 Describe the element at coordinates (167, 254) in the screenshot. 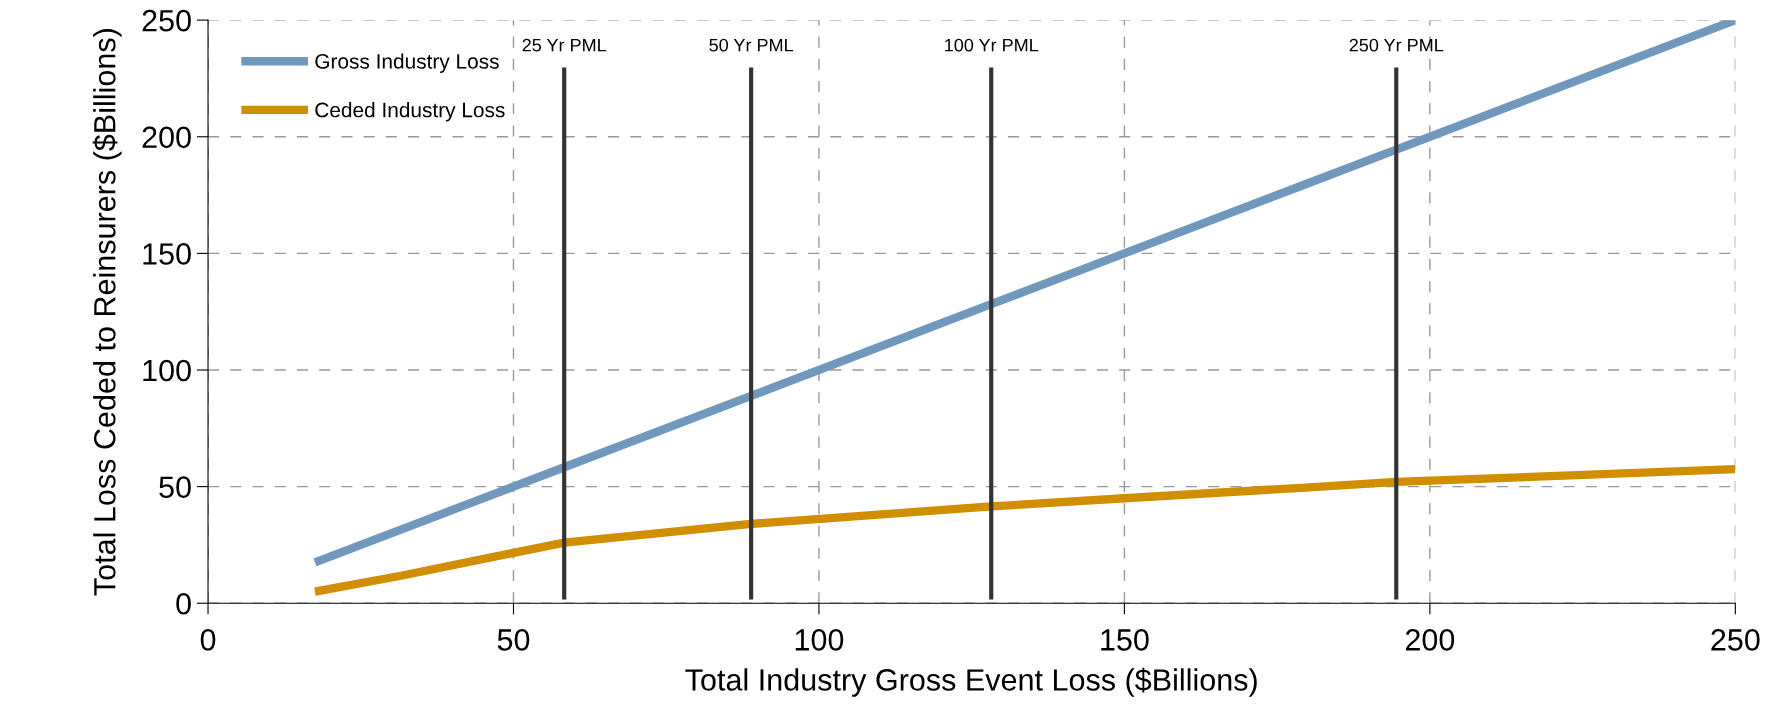

I see `y-tick-label: 150` at that location.